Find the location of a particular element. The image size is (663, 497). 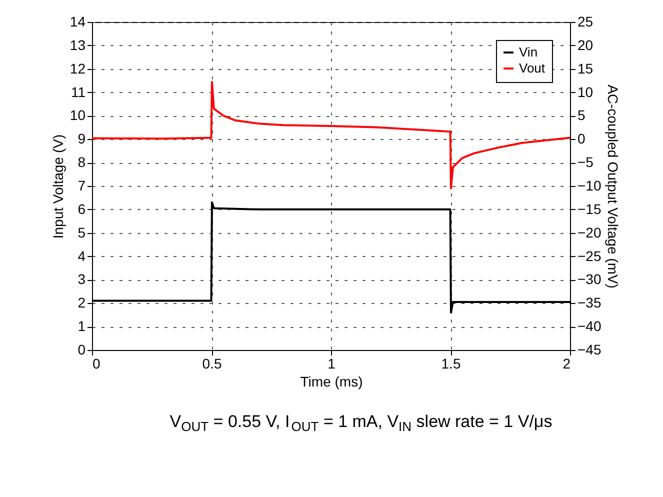

y-tick-label: 9 is located at coordinates (82, 138).